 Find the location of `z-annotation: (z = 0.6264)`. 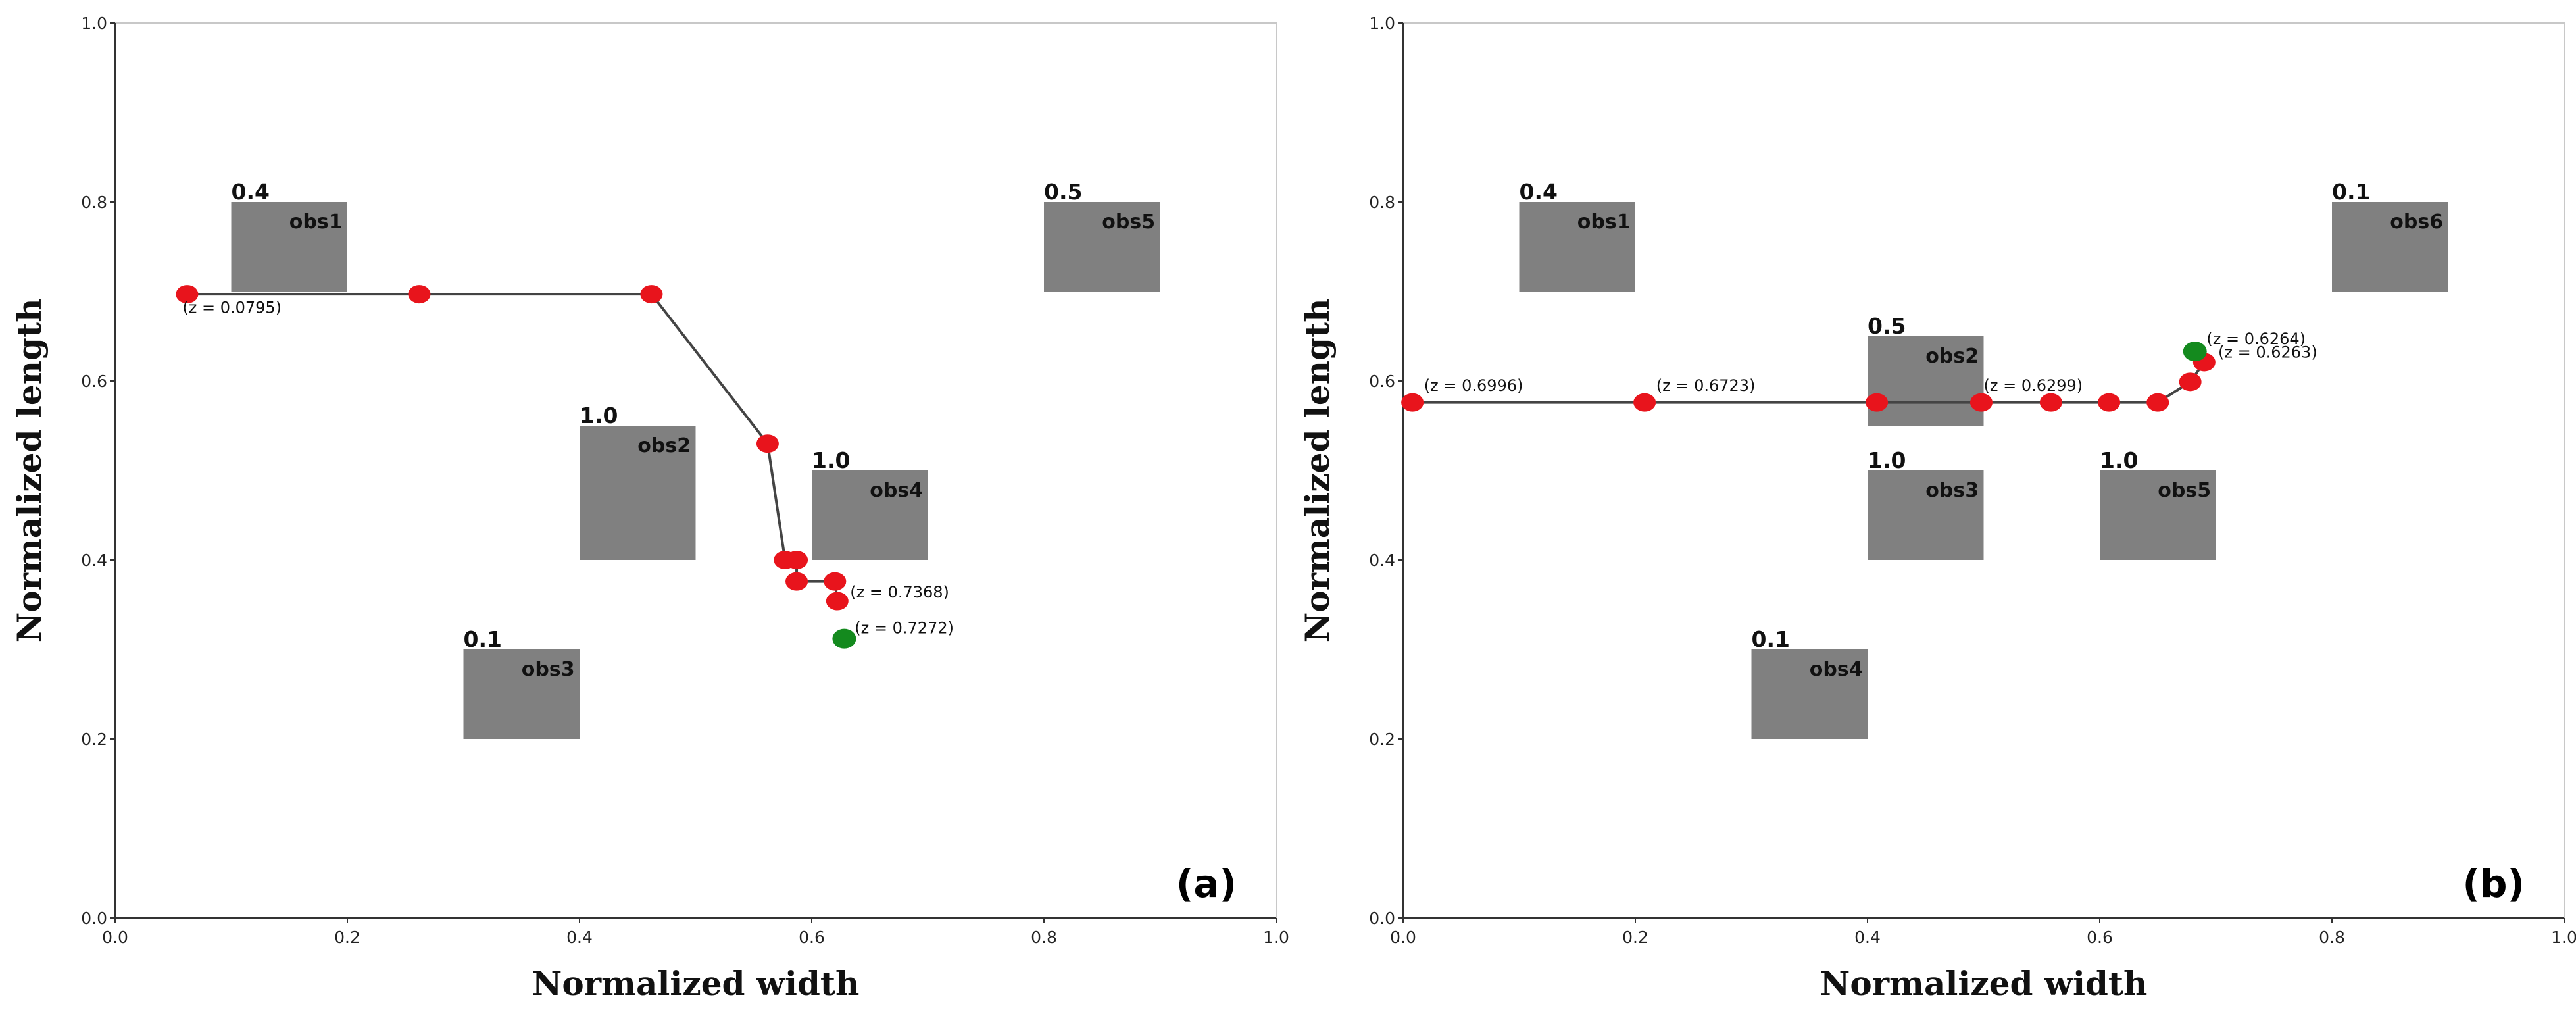

z-annotation: (z = 0.6264) is located at coordinates (2256, 339).